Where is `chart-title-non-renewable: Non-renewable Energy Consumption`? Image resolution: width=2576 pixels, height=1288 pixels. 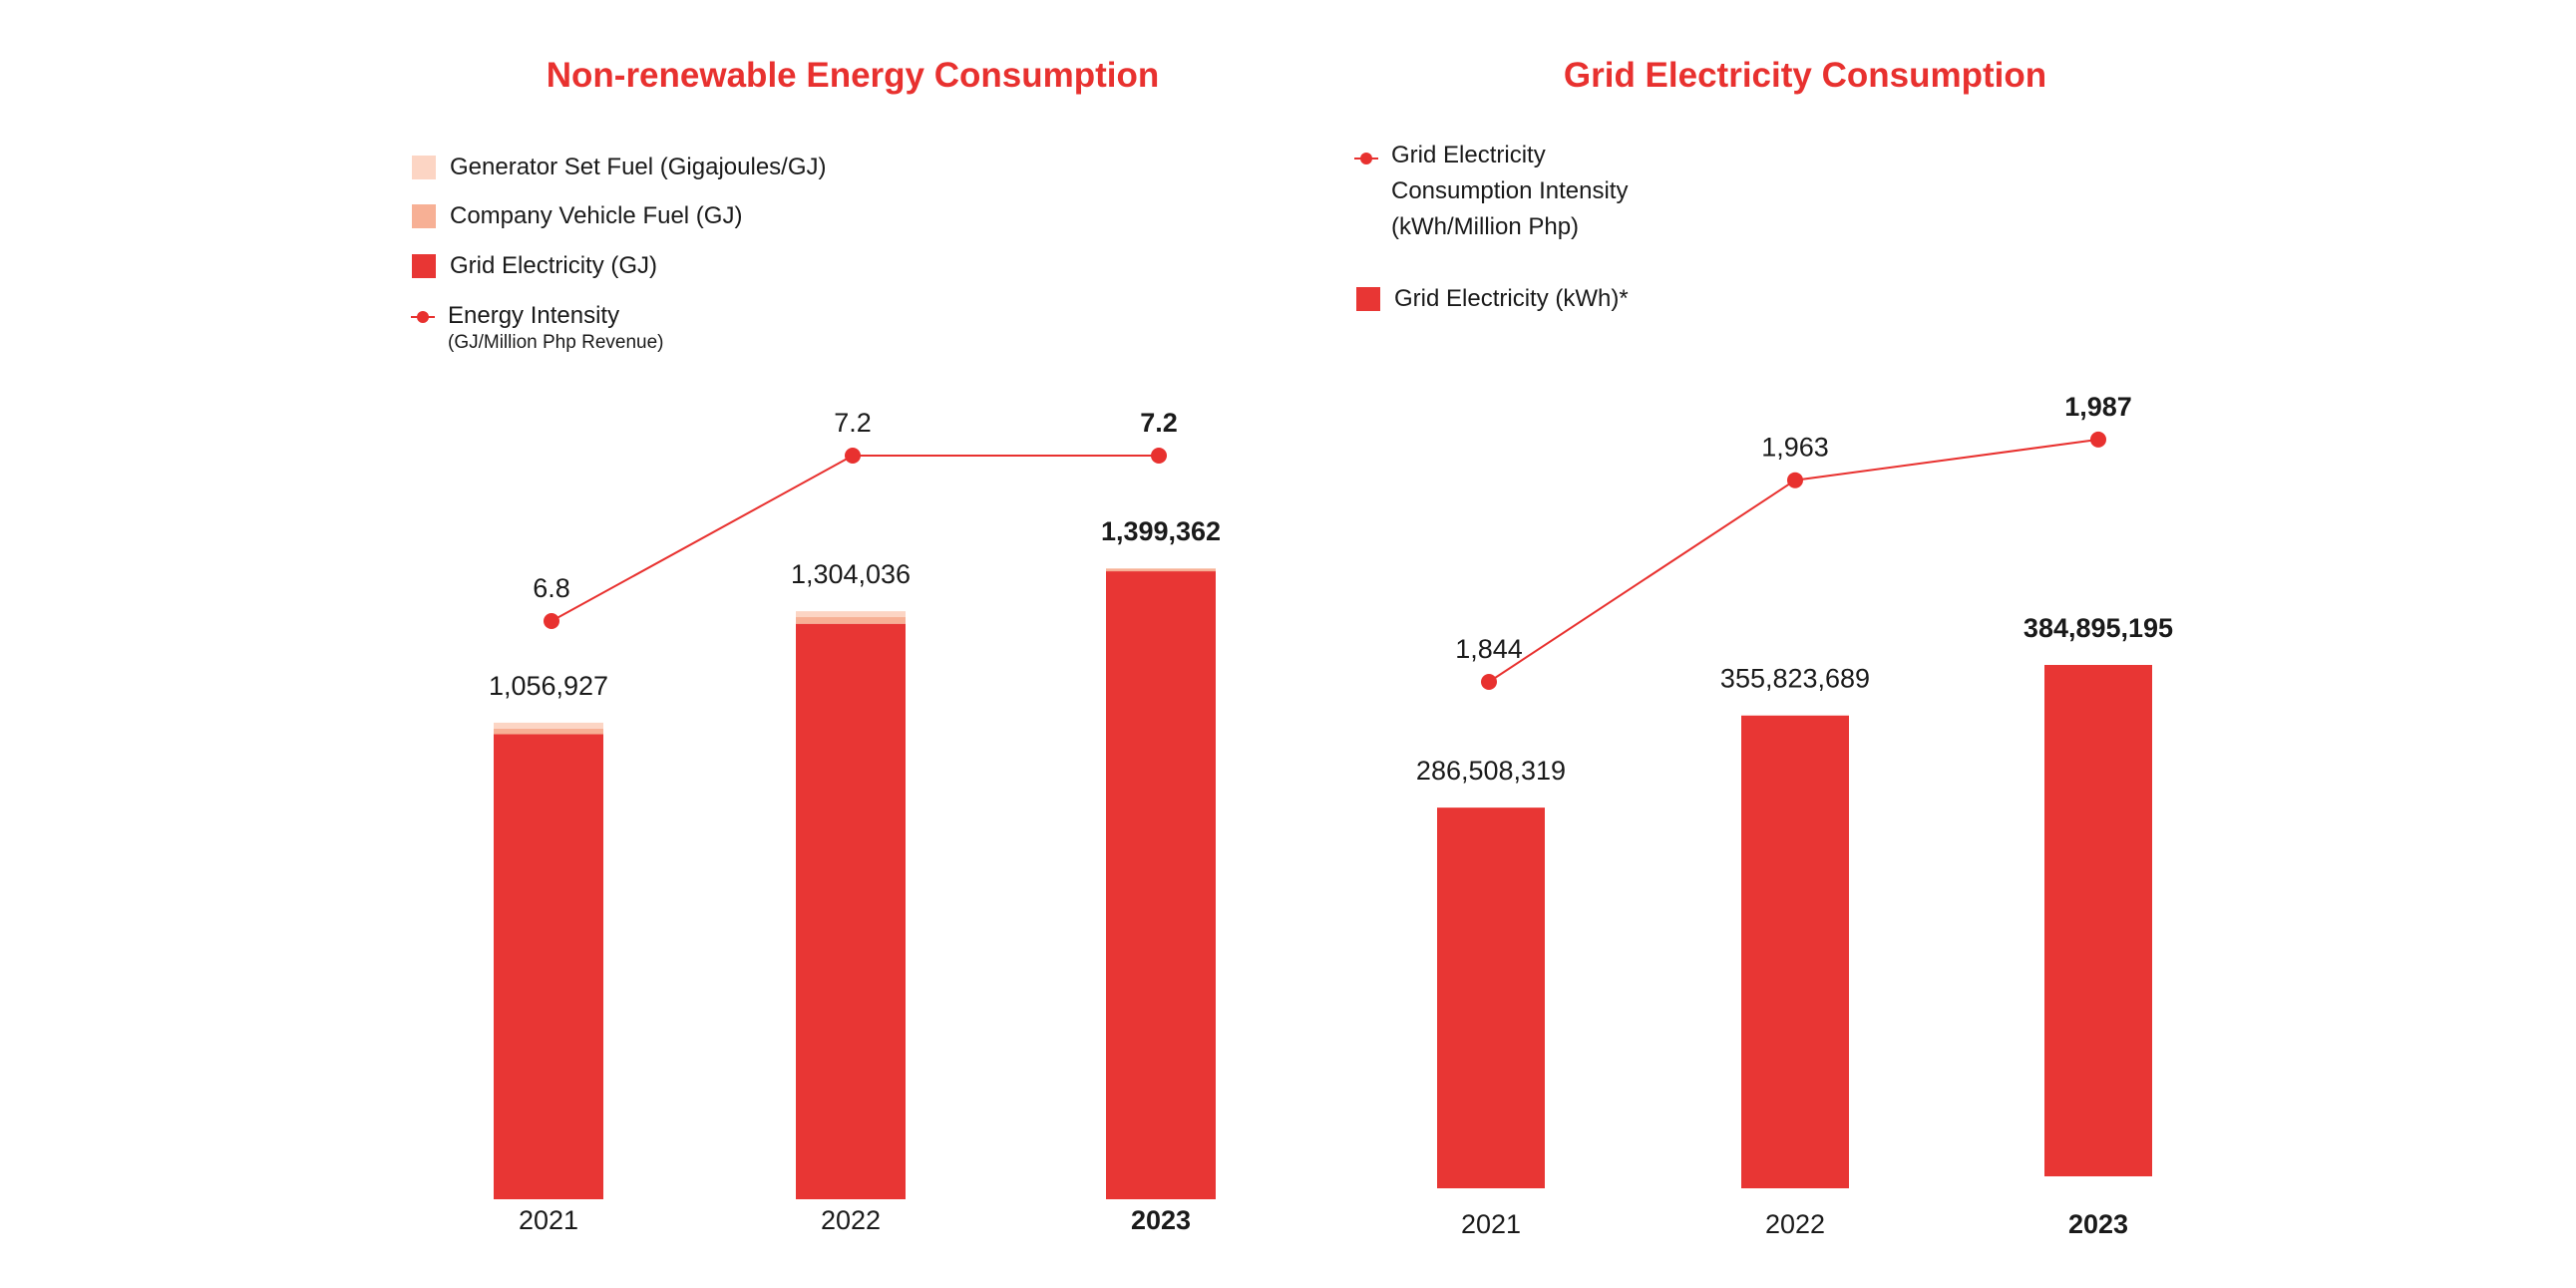 chart-title-non-renewable: Non-renewable Energy Consumption is located at coordinates (853, 75).